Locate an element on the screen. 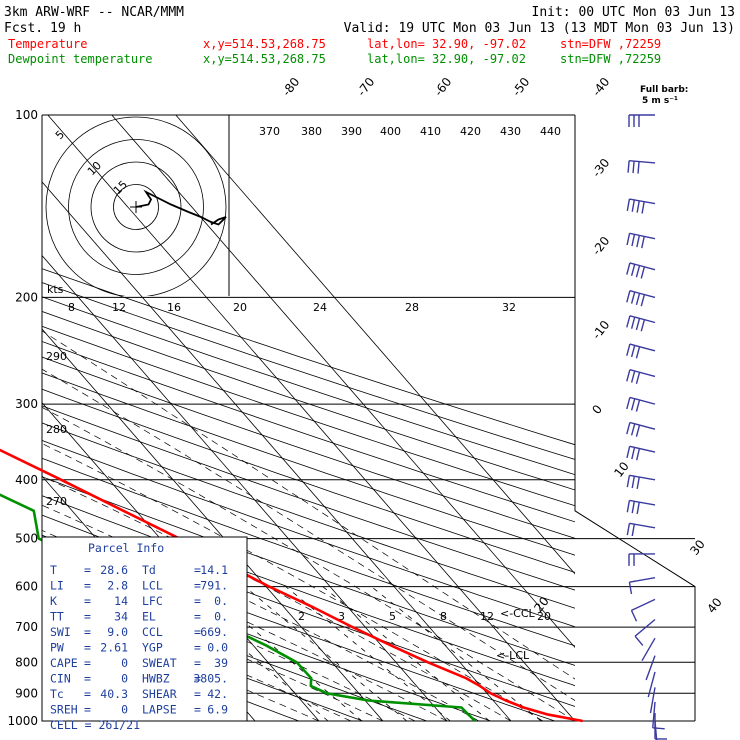  parcel-row-value: 0. is located at coordinates (221, 617).